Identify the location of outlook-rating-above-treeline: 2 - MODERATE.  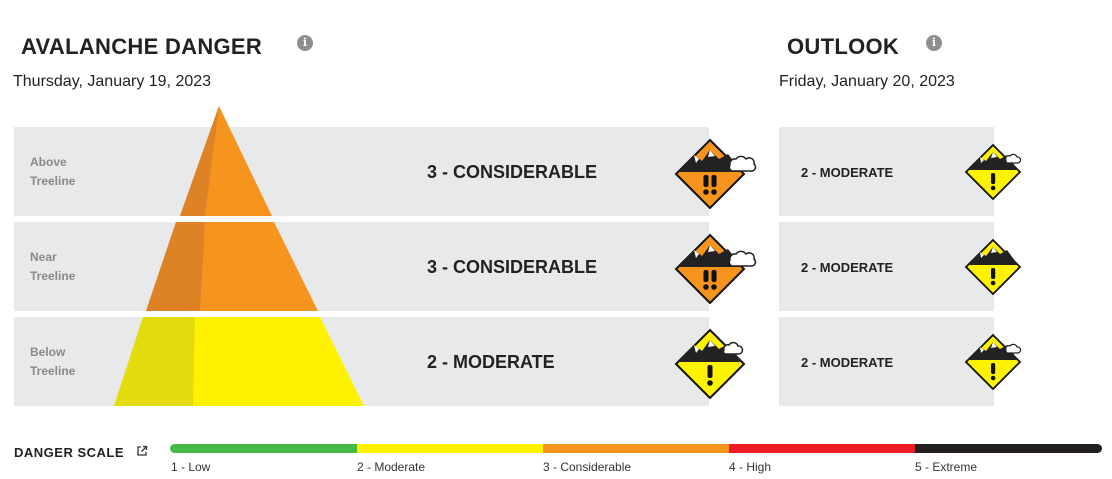
(847, 172).